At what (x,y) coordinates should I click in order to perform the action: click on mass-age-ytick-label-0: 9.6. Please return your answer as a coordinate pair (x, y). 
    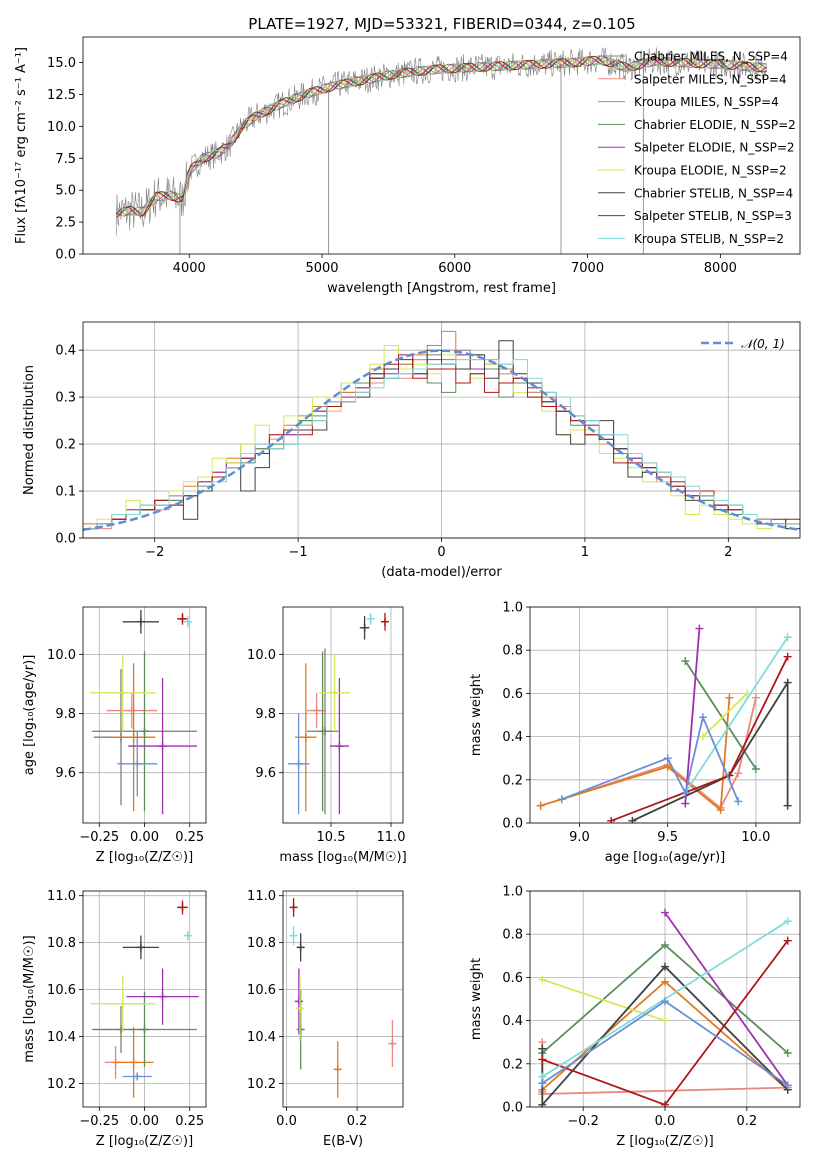
    Looking at the image, I should click on (265, 773).